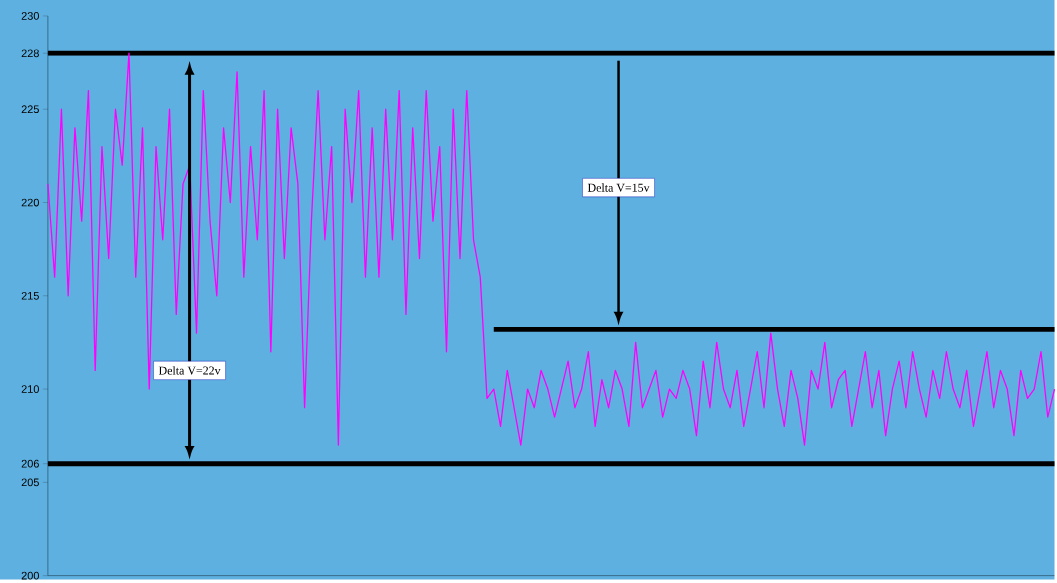 This screenshot has height=583, width=1057. Describe the element at coordinates (30, 389) in the screenshot. I see `y-tick-label: 210` at that location.